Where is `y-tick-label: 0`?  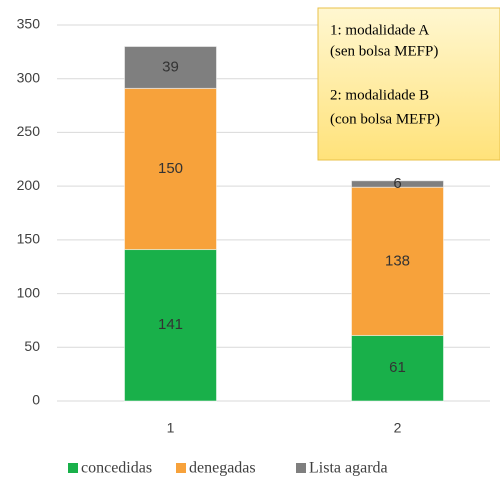 y-tick-label: 0 is located at coordinates (36, 400).